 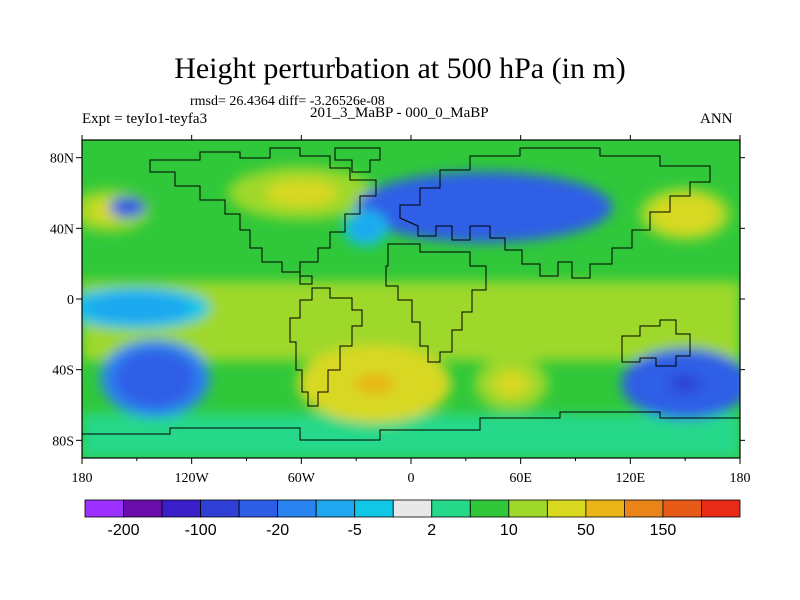 What do you see at coordinates (82, 478) in the screenshot?
I see `lon-tick-label-0: 180` at bounding box center [82, 478].